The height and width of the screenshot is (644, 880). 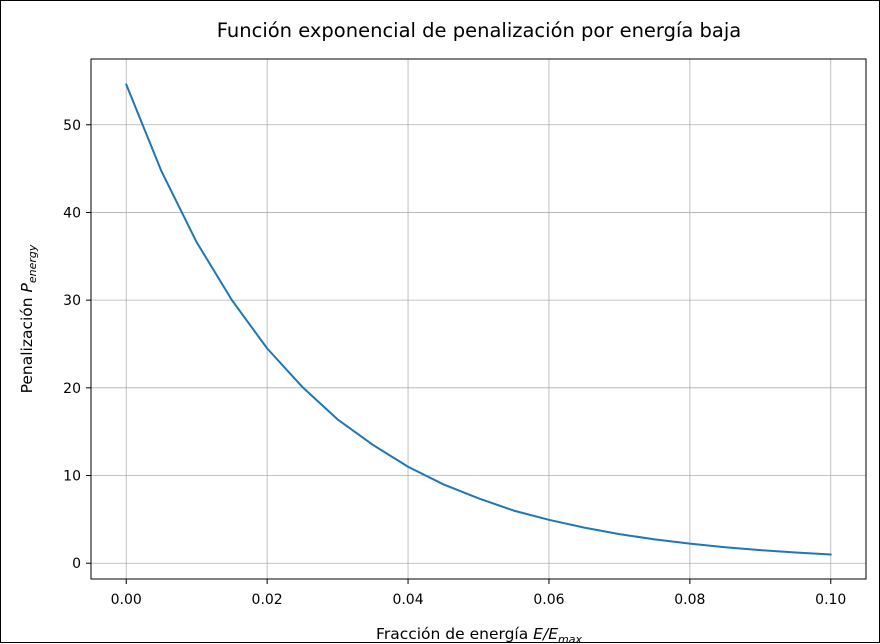 What do you see at coordinates (72, 389) in the screenshot?
I see `y-tick-label: 20` at bounding box center [72, 389].